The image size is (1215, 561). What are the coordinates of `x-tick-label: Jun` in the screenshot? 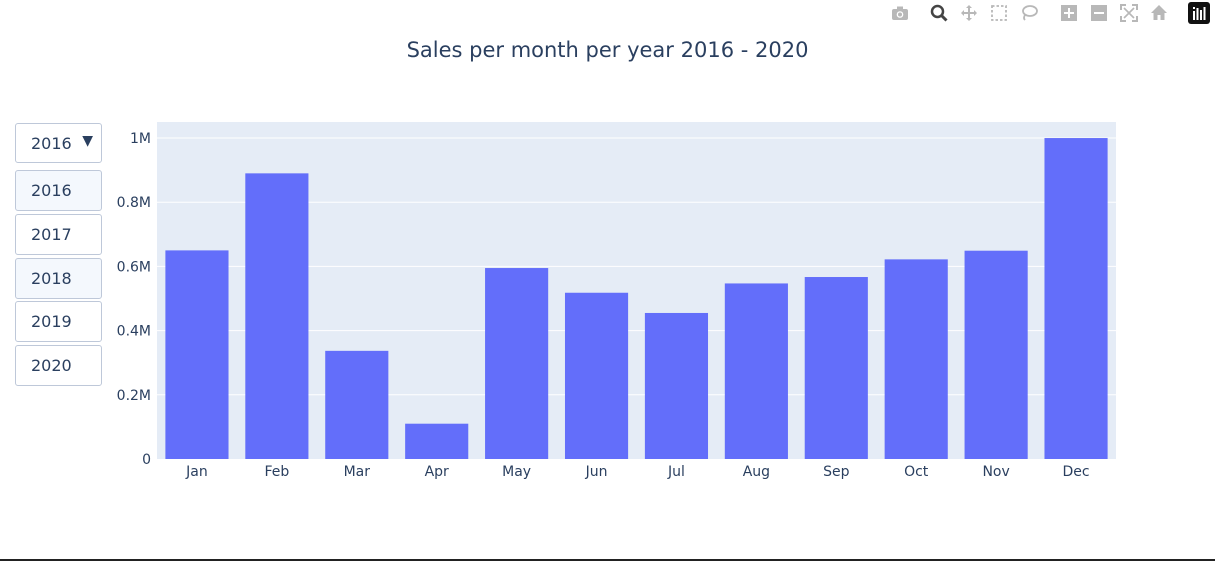 It's located at (596, 472).